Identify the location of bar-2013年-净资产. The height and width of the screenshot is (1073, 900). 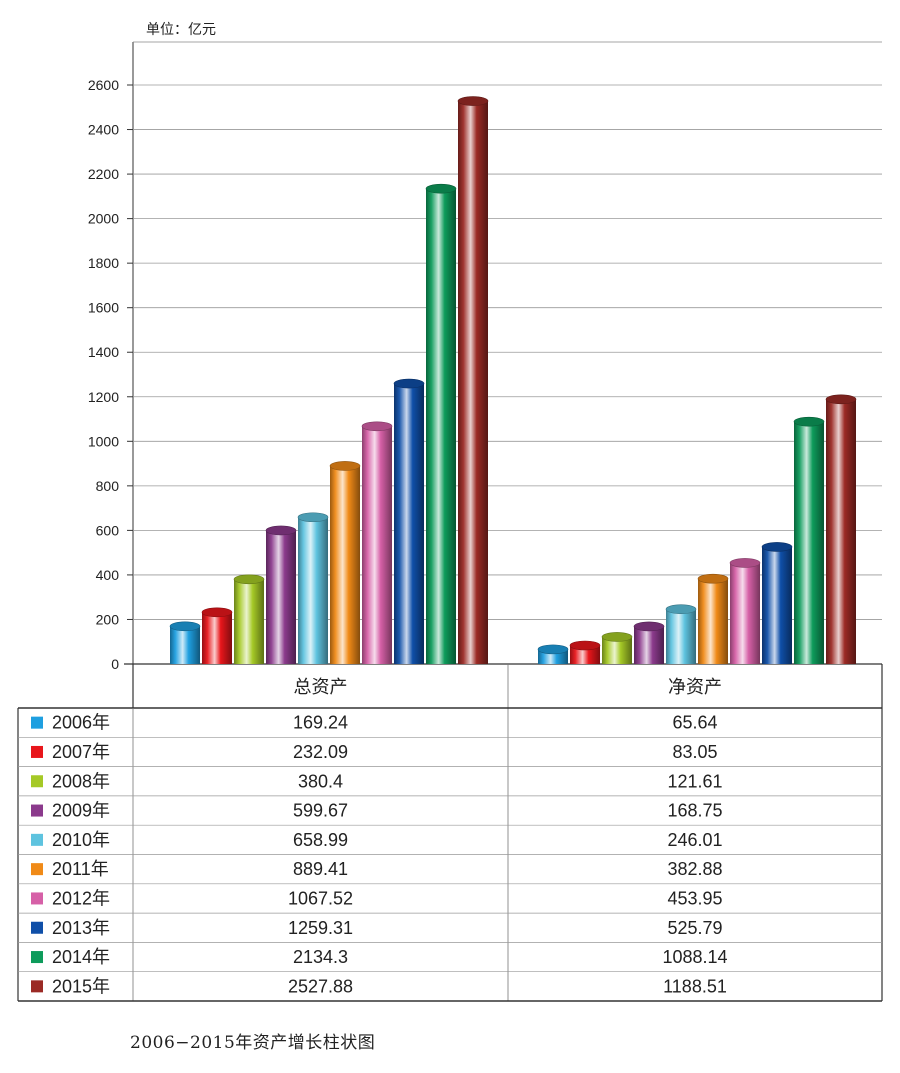
(777, 603).